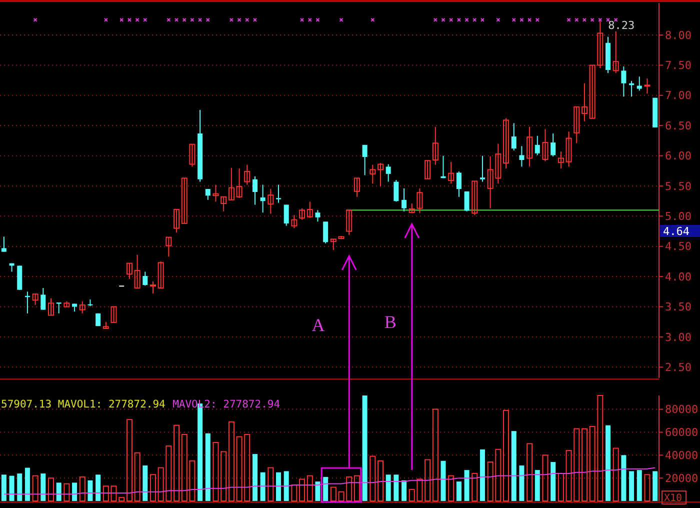  I want to click on y-tick-label: 2.50, so click(678, 367).